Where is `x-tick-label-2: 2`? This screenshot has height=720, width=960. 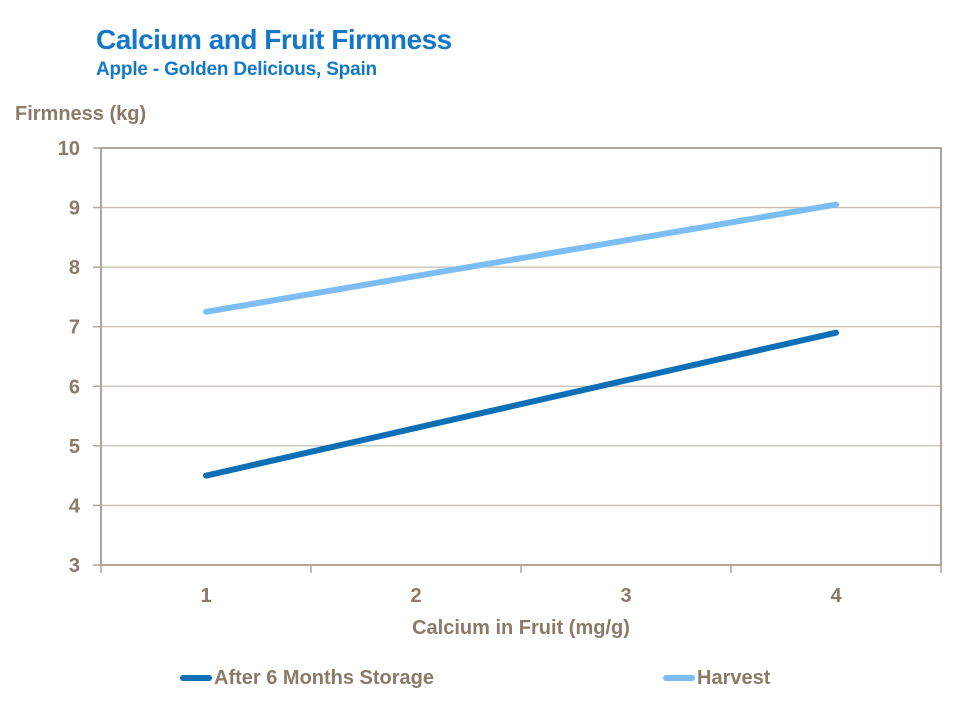
x-tick-label-2: 2 is located at coordinates (415, 596).